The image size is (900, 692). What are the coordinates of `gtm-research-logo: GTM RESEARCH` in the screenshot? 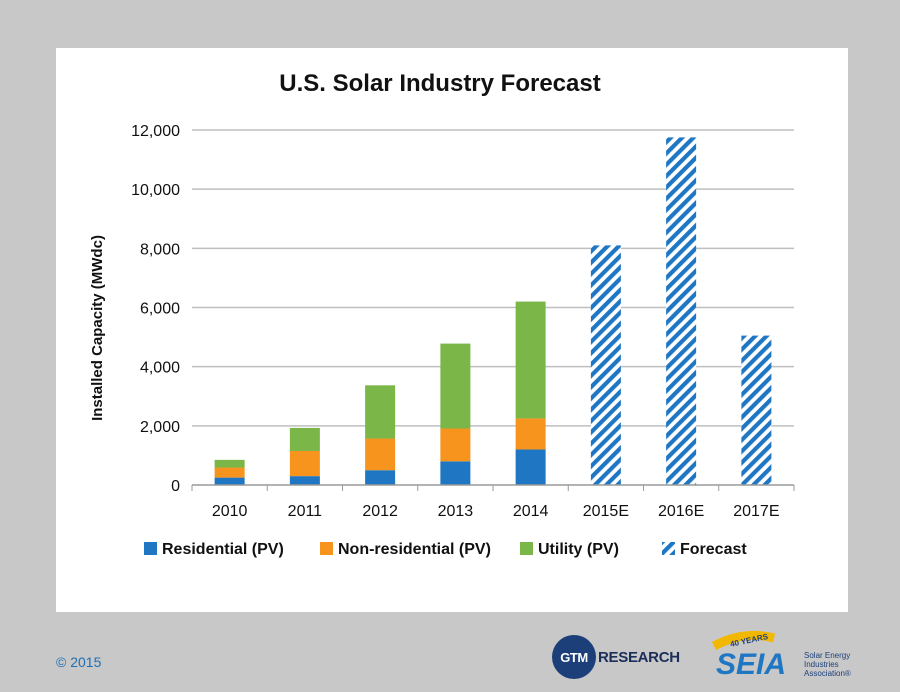 It's located at (616, 657).